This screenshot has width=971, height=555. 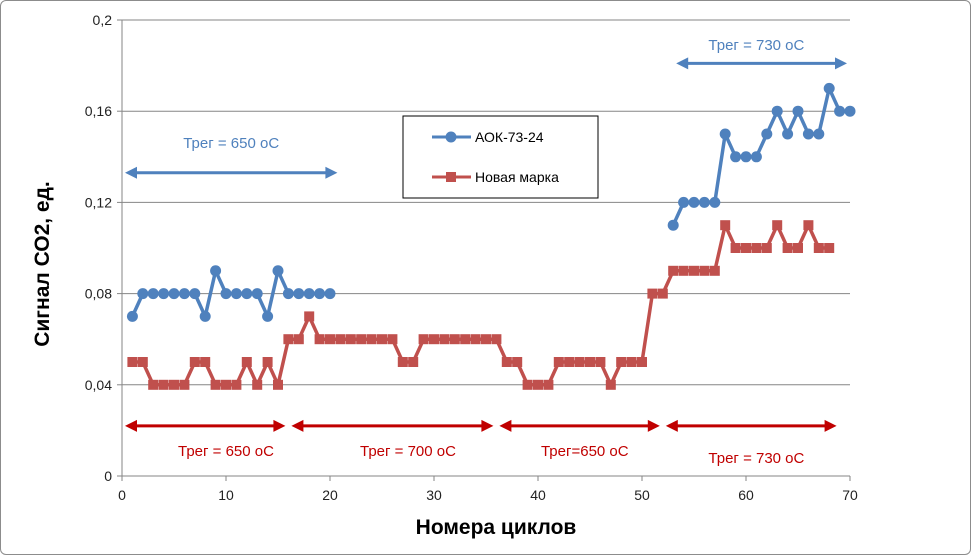 What do you see at coordinates (98, 248) in the screenshot?
I see `y-tick-labels: 0 0,04 0,08 0,12 0,16 0,2` at bounding box center [98, 248].